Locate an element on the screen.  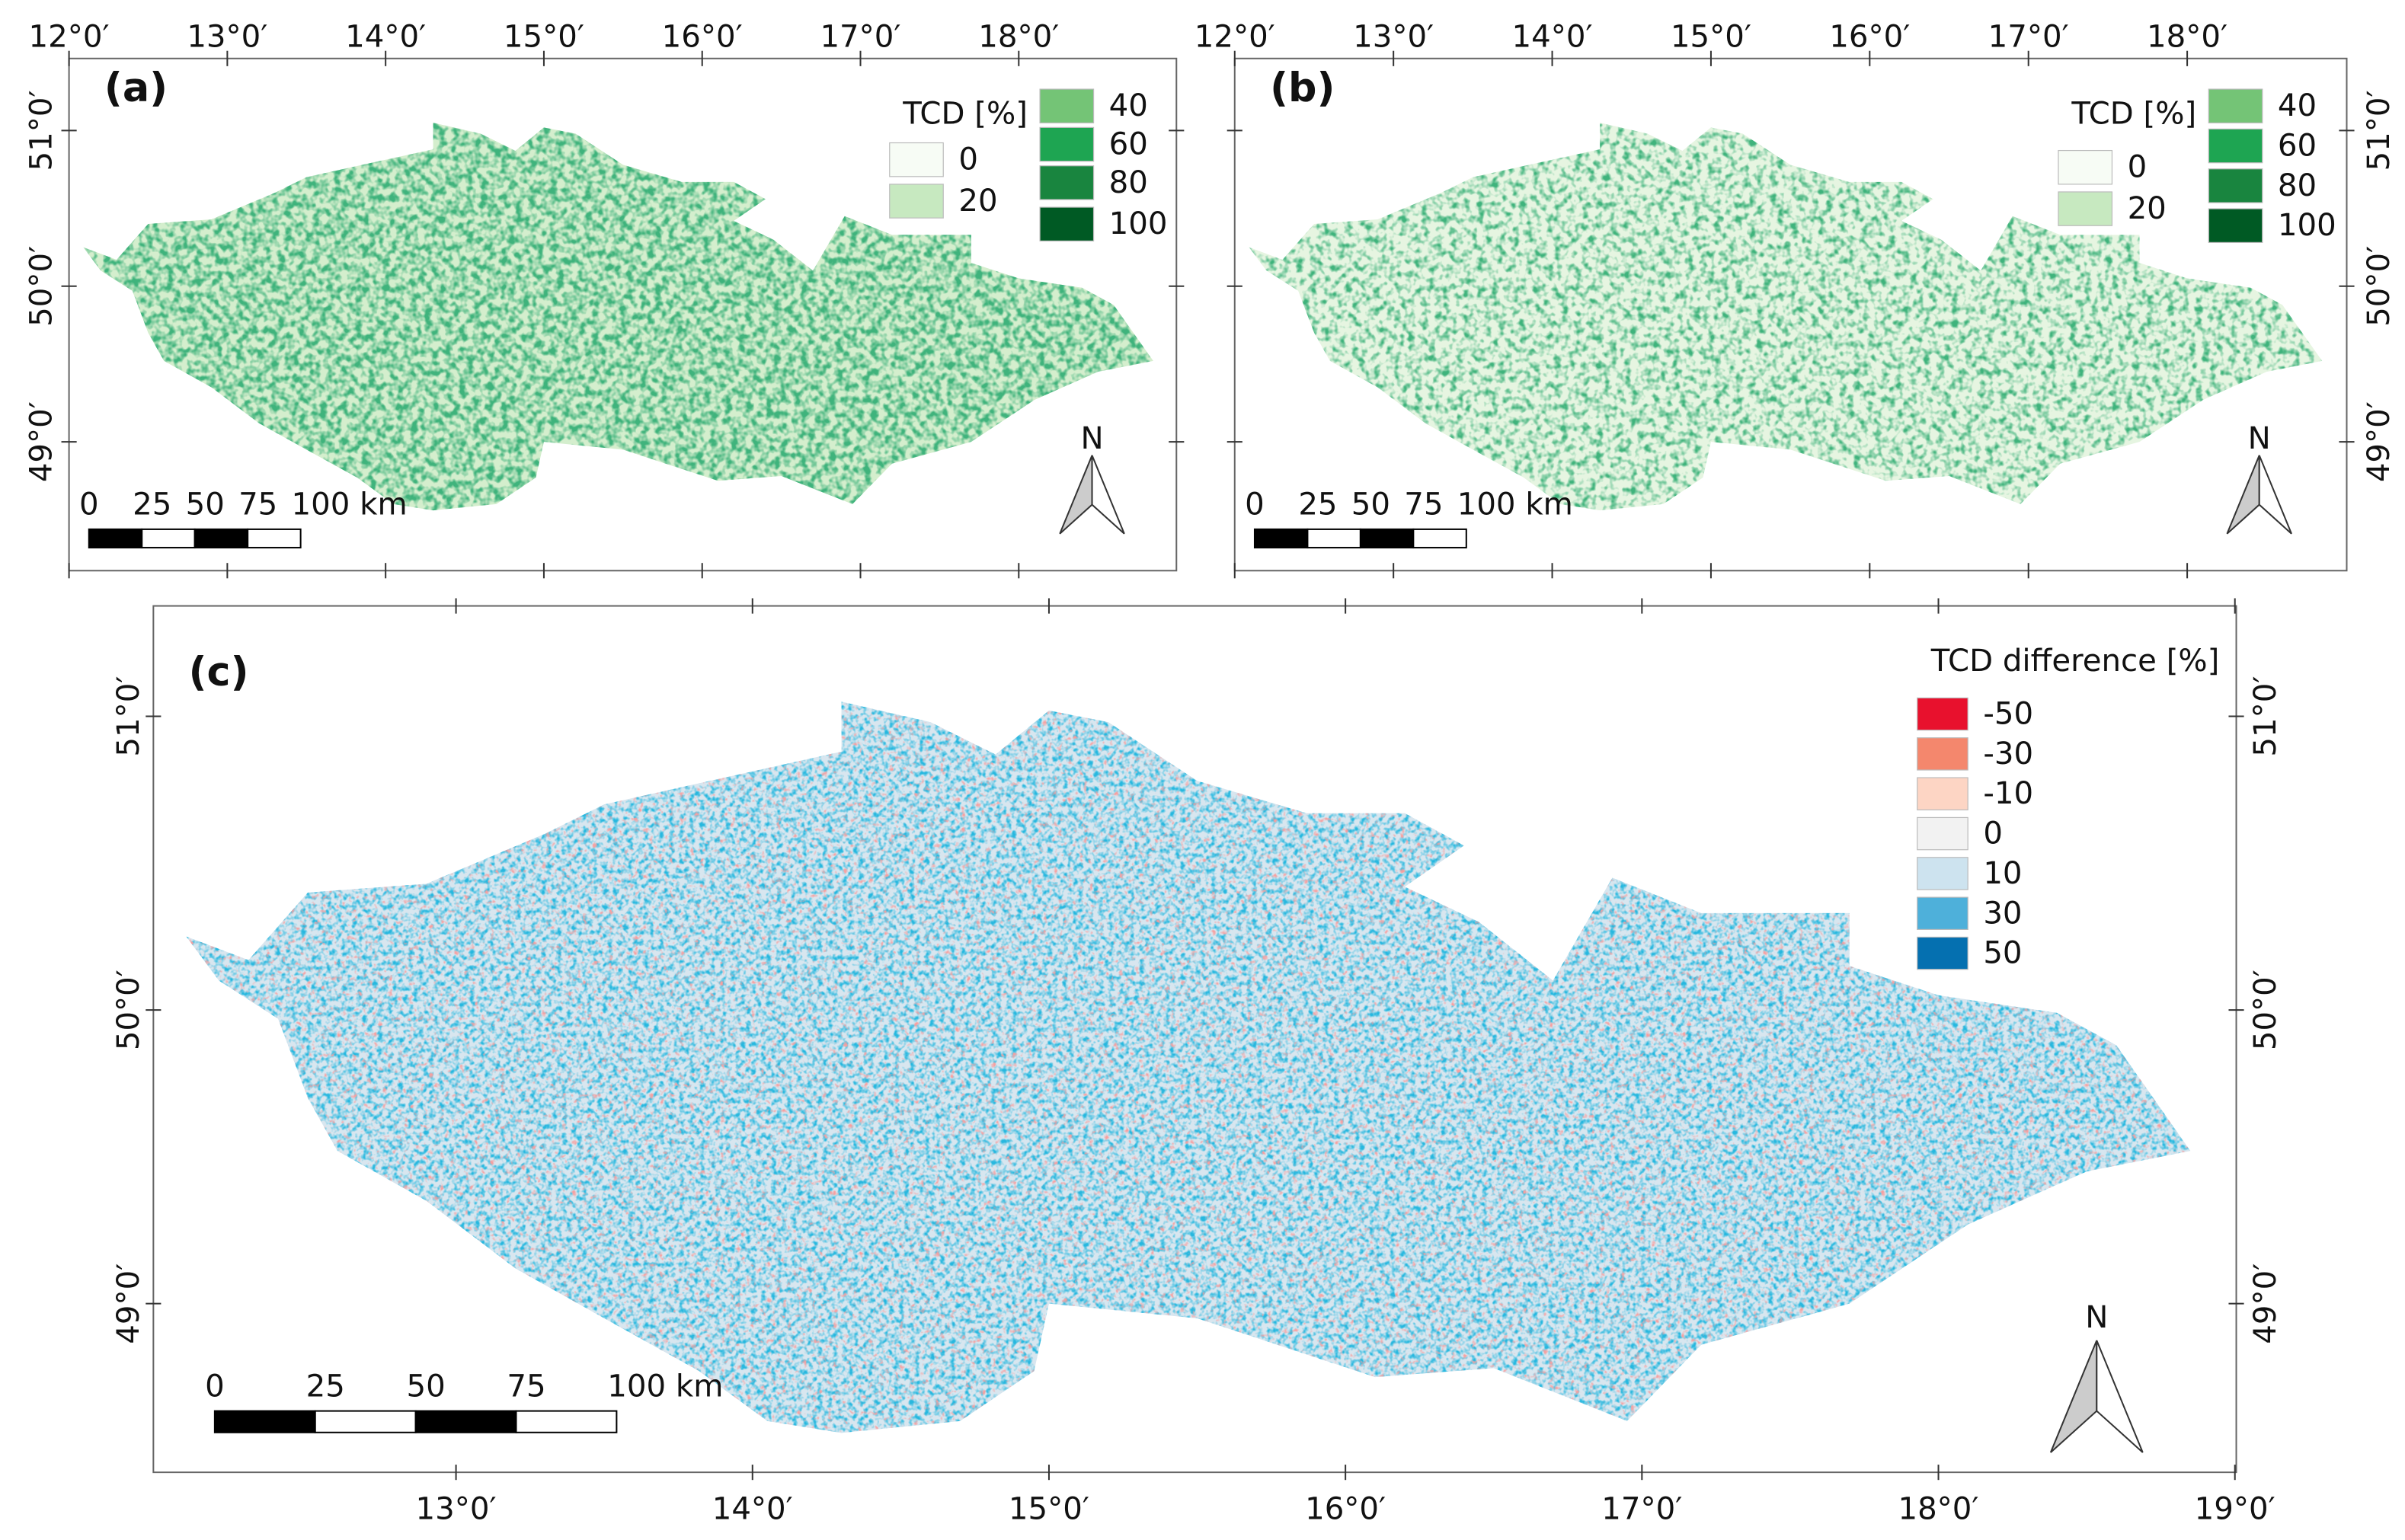
lon-label: 19°0′ is located at coordinates (2235, 1508).